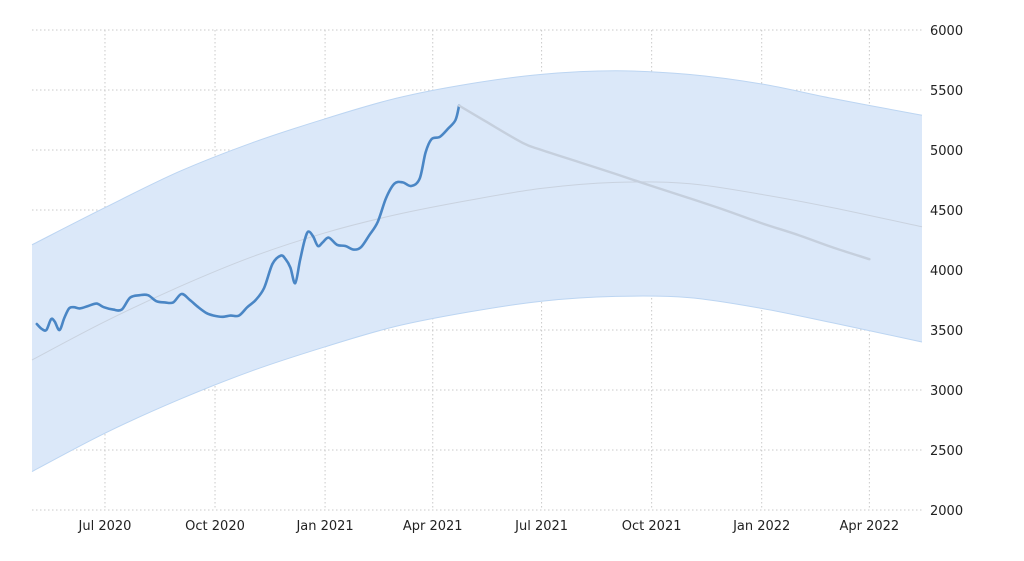 Image resolution: width=1024 pixels, height=561 pixels. What do you see at coordinates (652, 526) in the screenshot?
I see `x-tick-label: Oct 2021` at bounding box center [652, 526].